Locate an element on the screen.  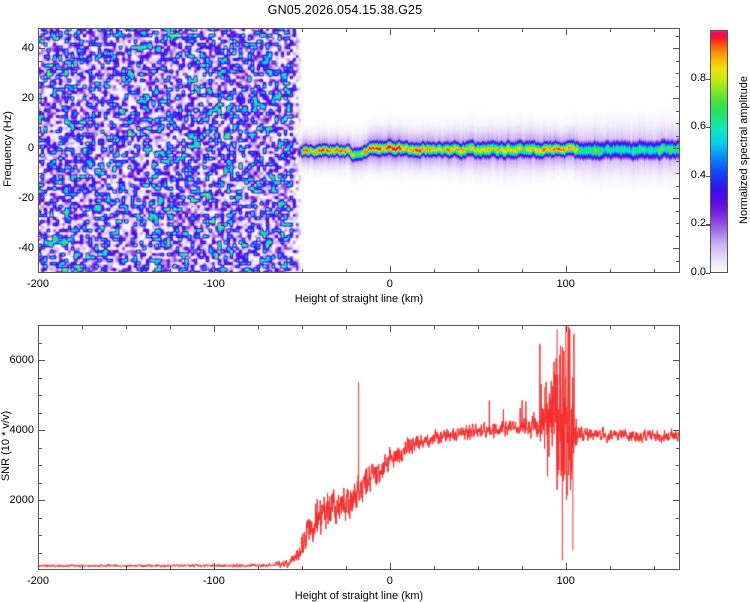
tick-label-y: 4000 is located at coordinates (21, 430).